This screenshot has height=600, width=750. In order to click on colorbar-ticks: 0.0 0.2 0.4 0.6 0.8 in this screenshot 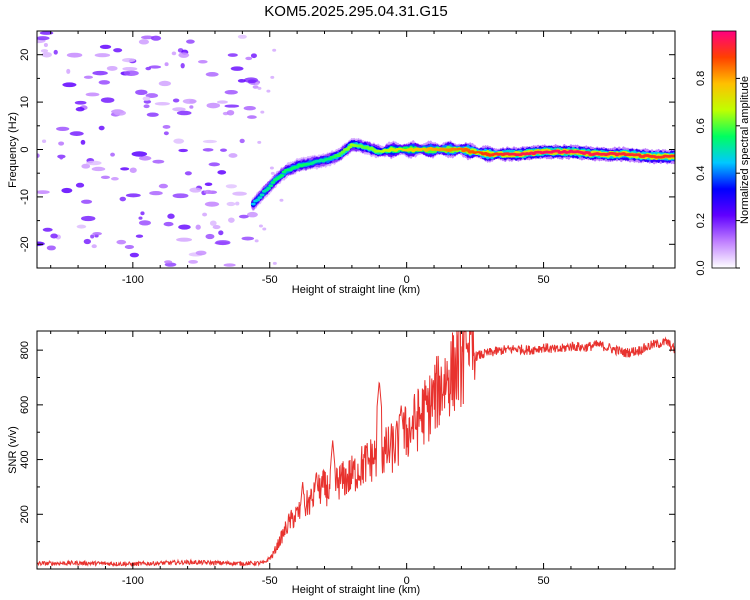, I will do `click(717, 173)`.